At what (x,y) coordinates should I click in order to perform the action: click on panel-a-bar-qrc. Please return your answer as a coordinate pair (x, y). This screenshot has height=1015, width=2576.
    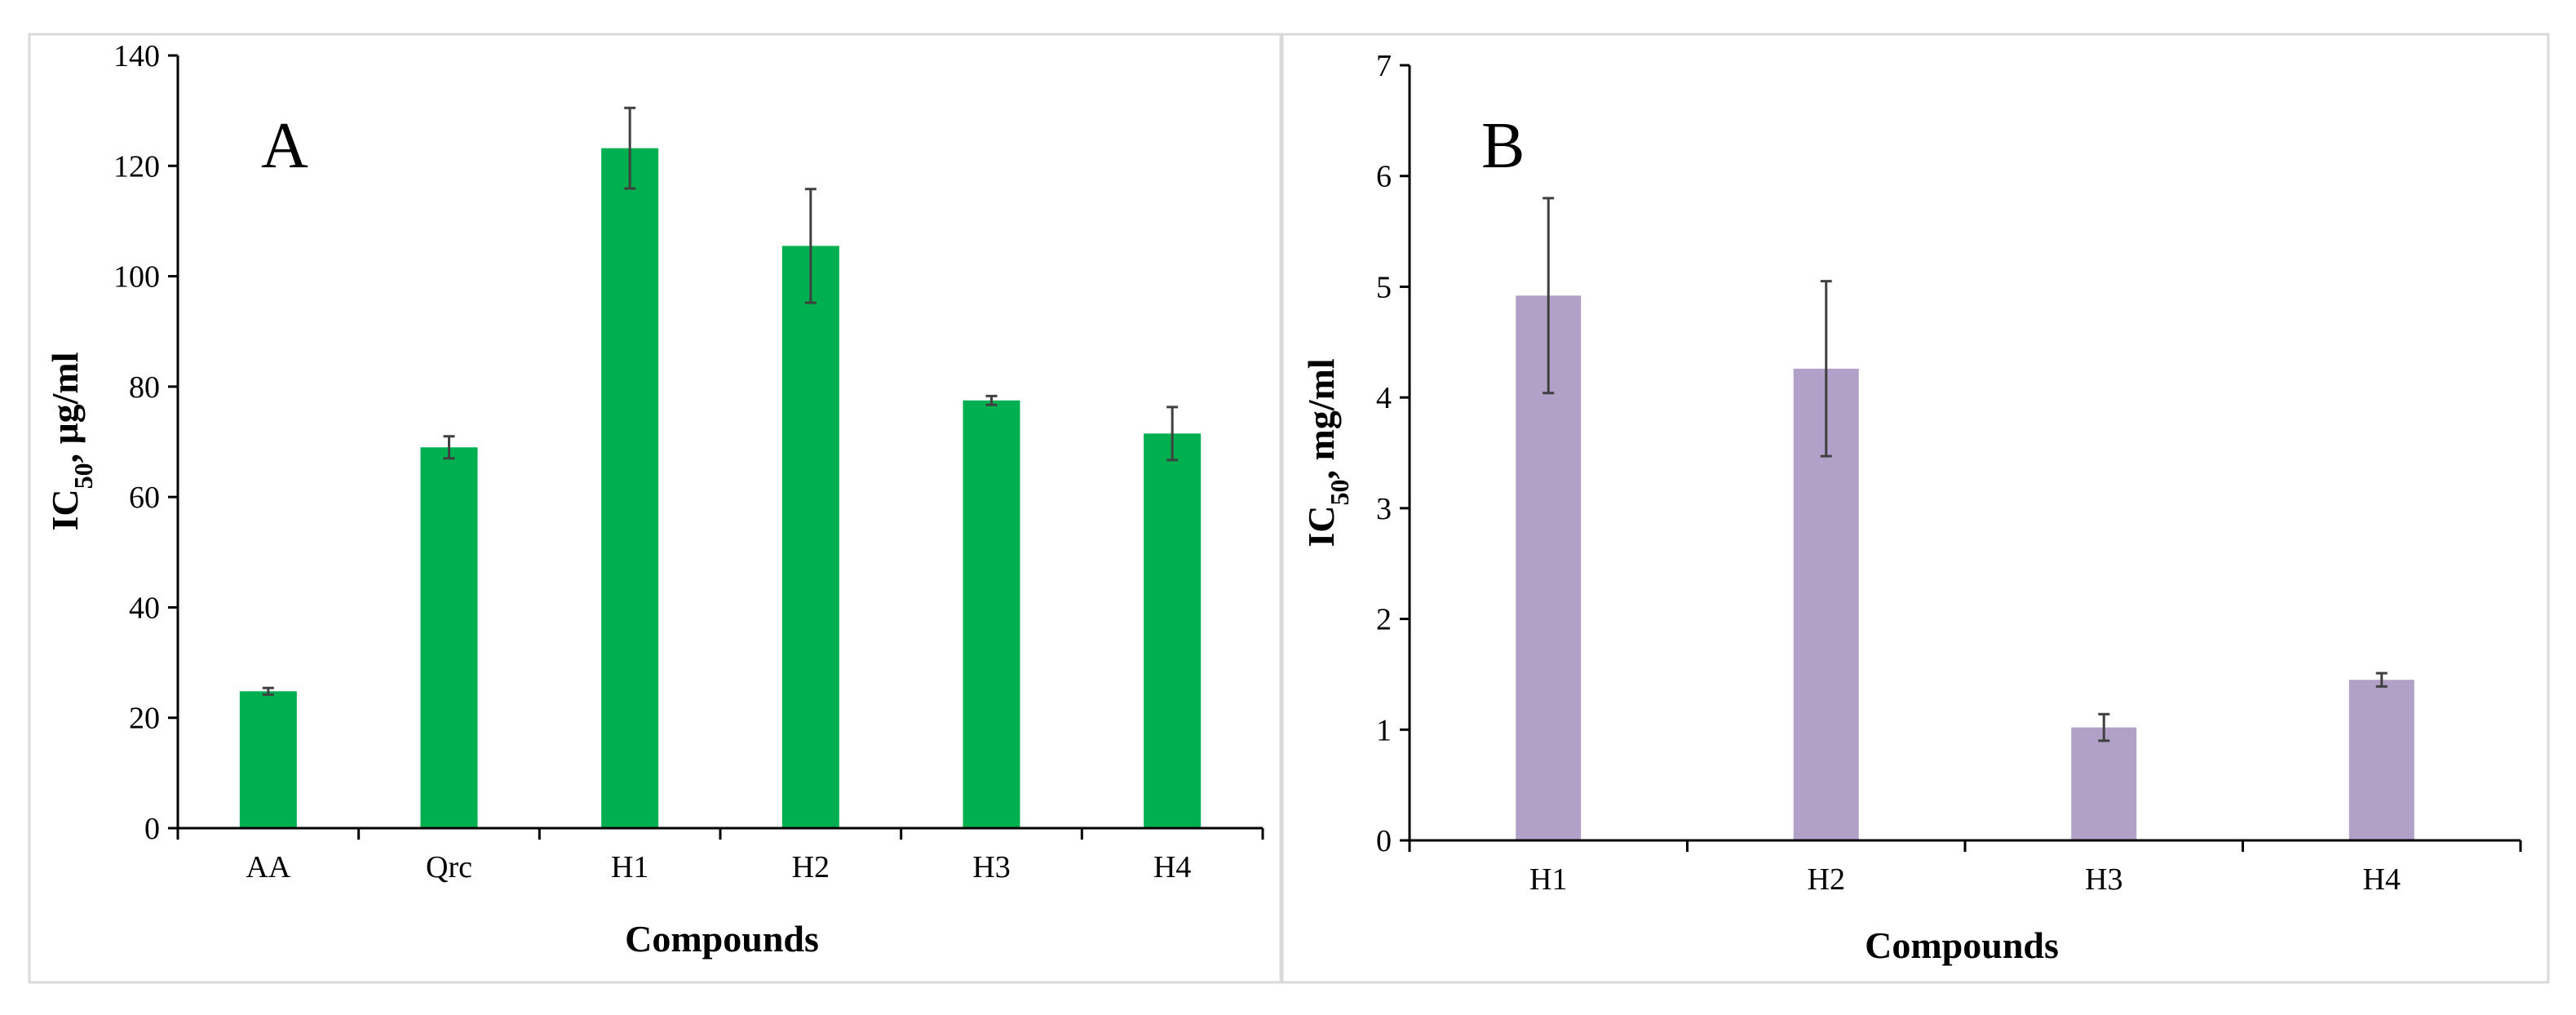
    Looking at the image, I should click on (449, 637).